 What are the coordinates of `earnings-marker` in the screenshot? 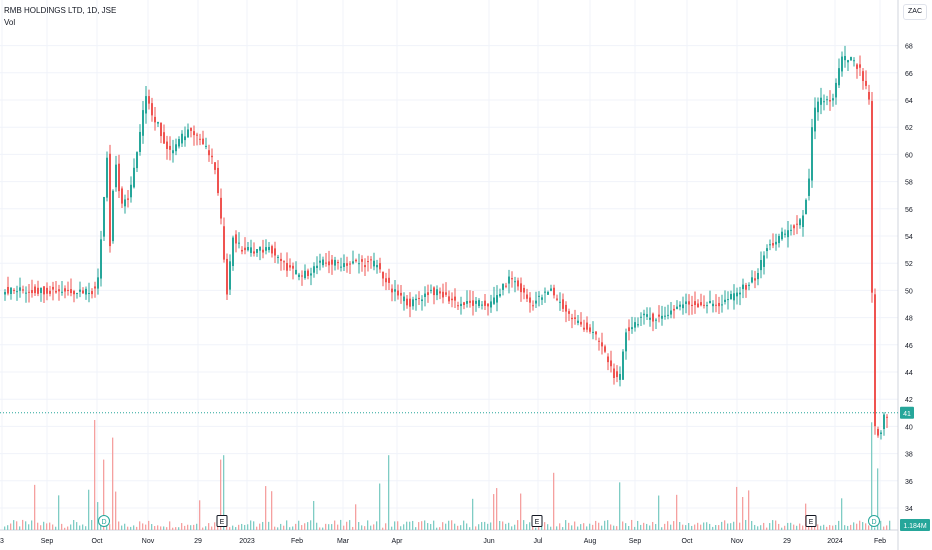 It's located at (537, 521).